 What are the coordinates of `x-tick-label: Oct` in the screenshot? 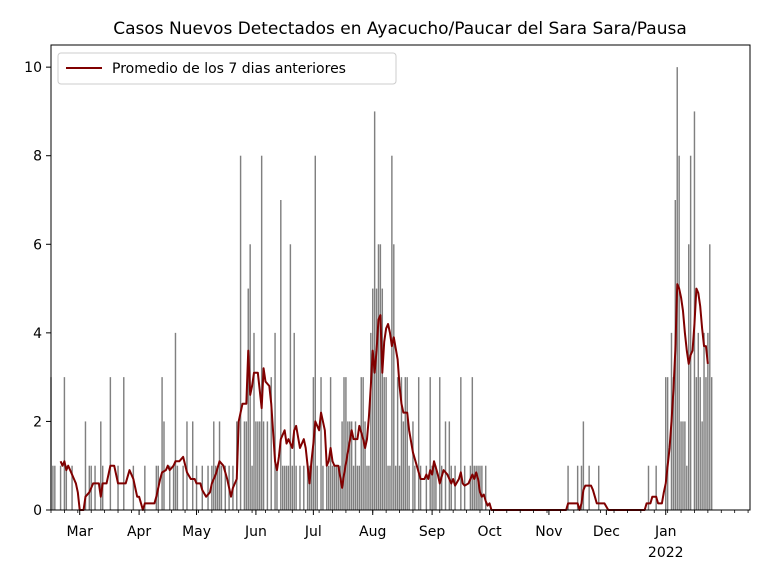 It's located at (489, 532).